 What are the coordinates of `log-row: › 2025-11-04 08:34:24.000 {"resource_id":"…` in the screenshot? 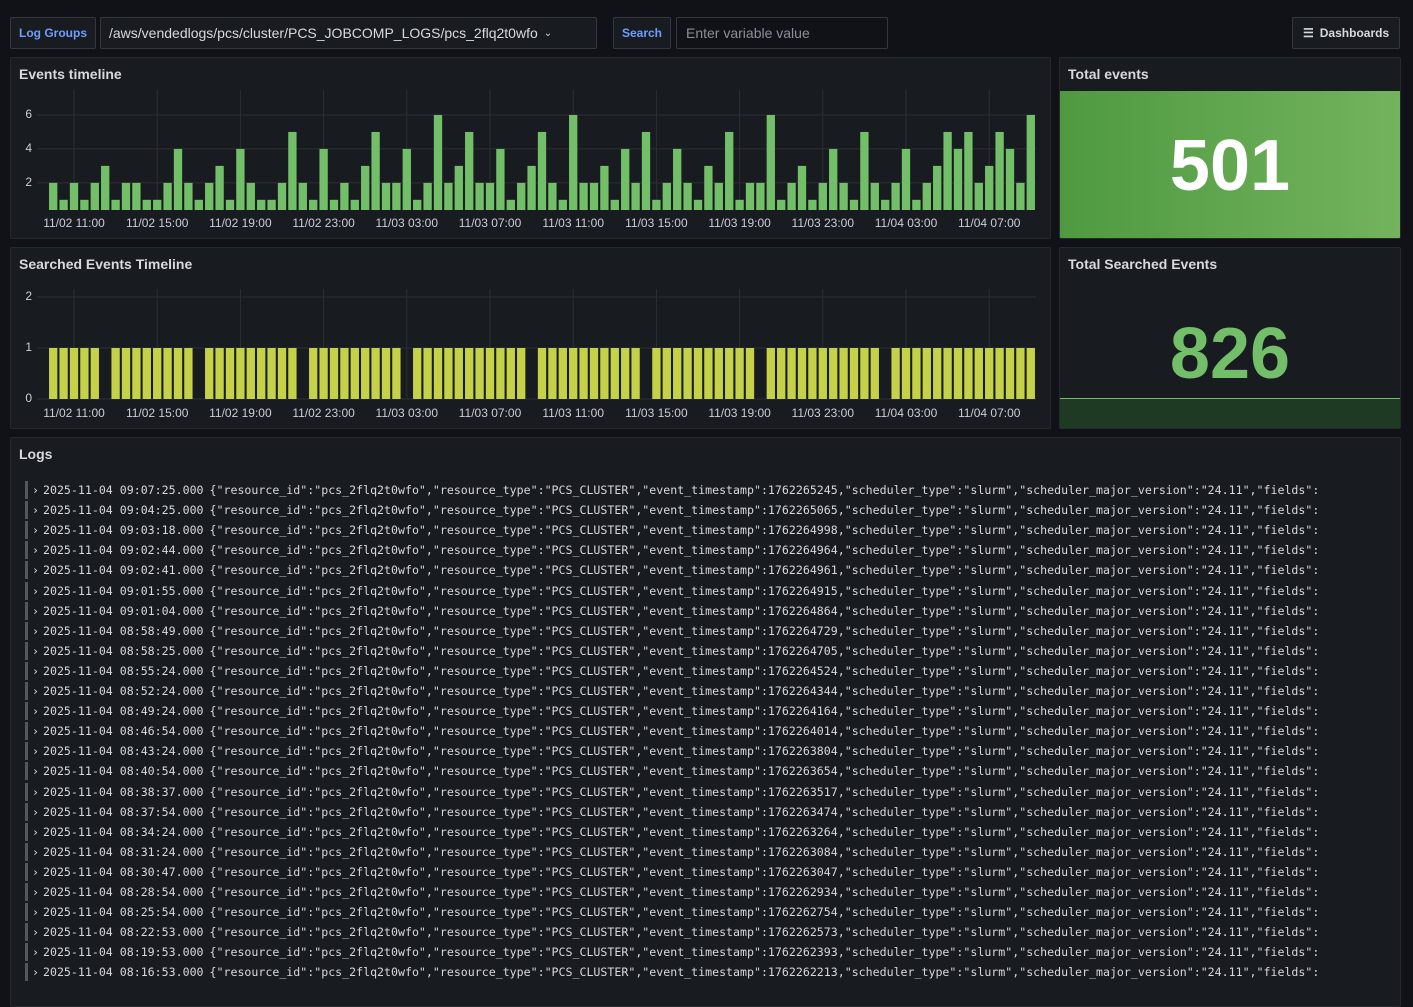 It's located at (712, 831).